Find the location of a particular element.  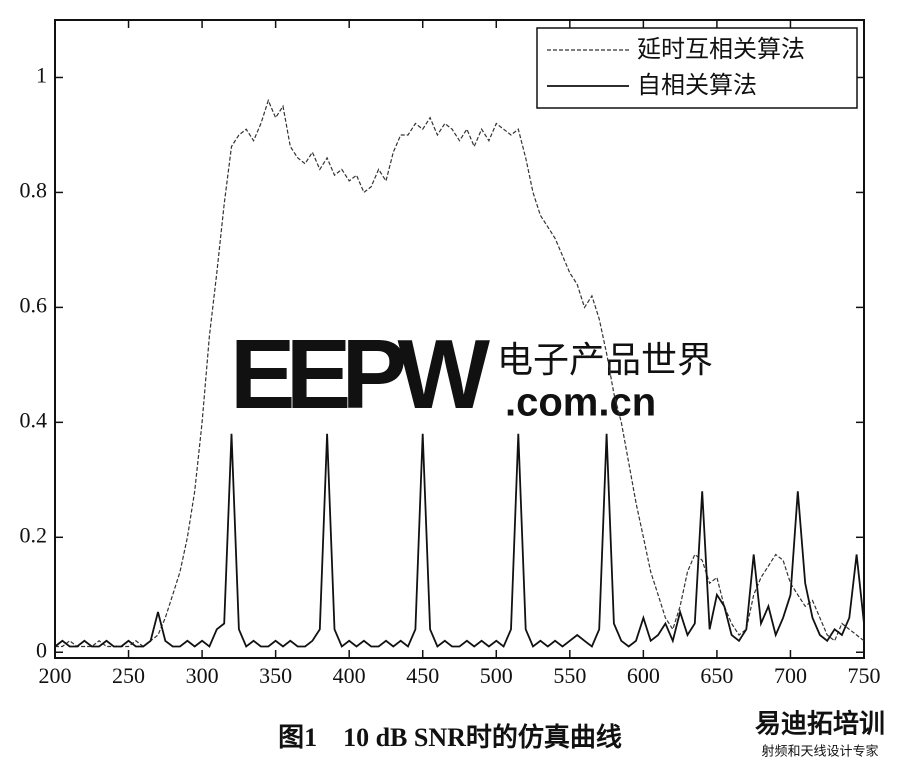

y-tick-label: 0.8 is located at coordinates (34, 189).